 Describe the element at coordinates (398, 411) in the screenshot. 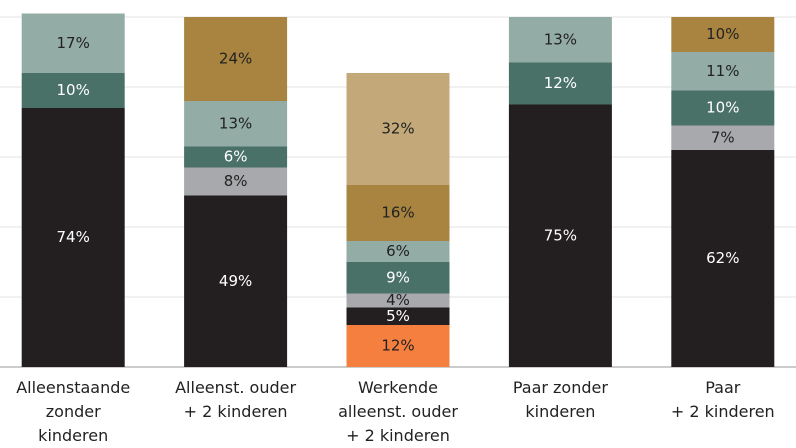

I see `x-tick-label: Werkende alleenst. ouder + 2 kinderen` at that location.